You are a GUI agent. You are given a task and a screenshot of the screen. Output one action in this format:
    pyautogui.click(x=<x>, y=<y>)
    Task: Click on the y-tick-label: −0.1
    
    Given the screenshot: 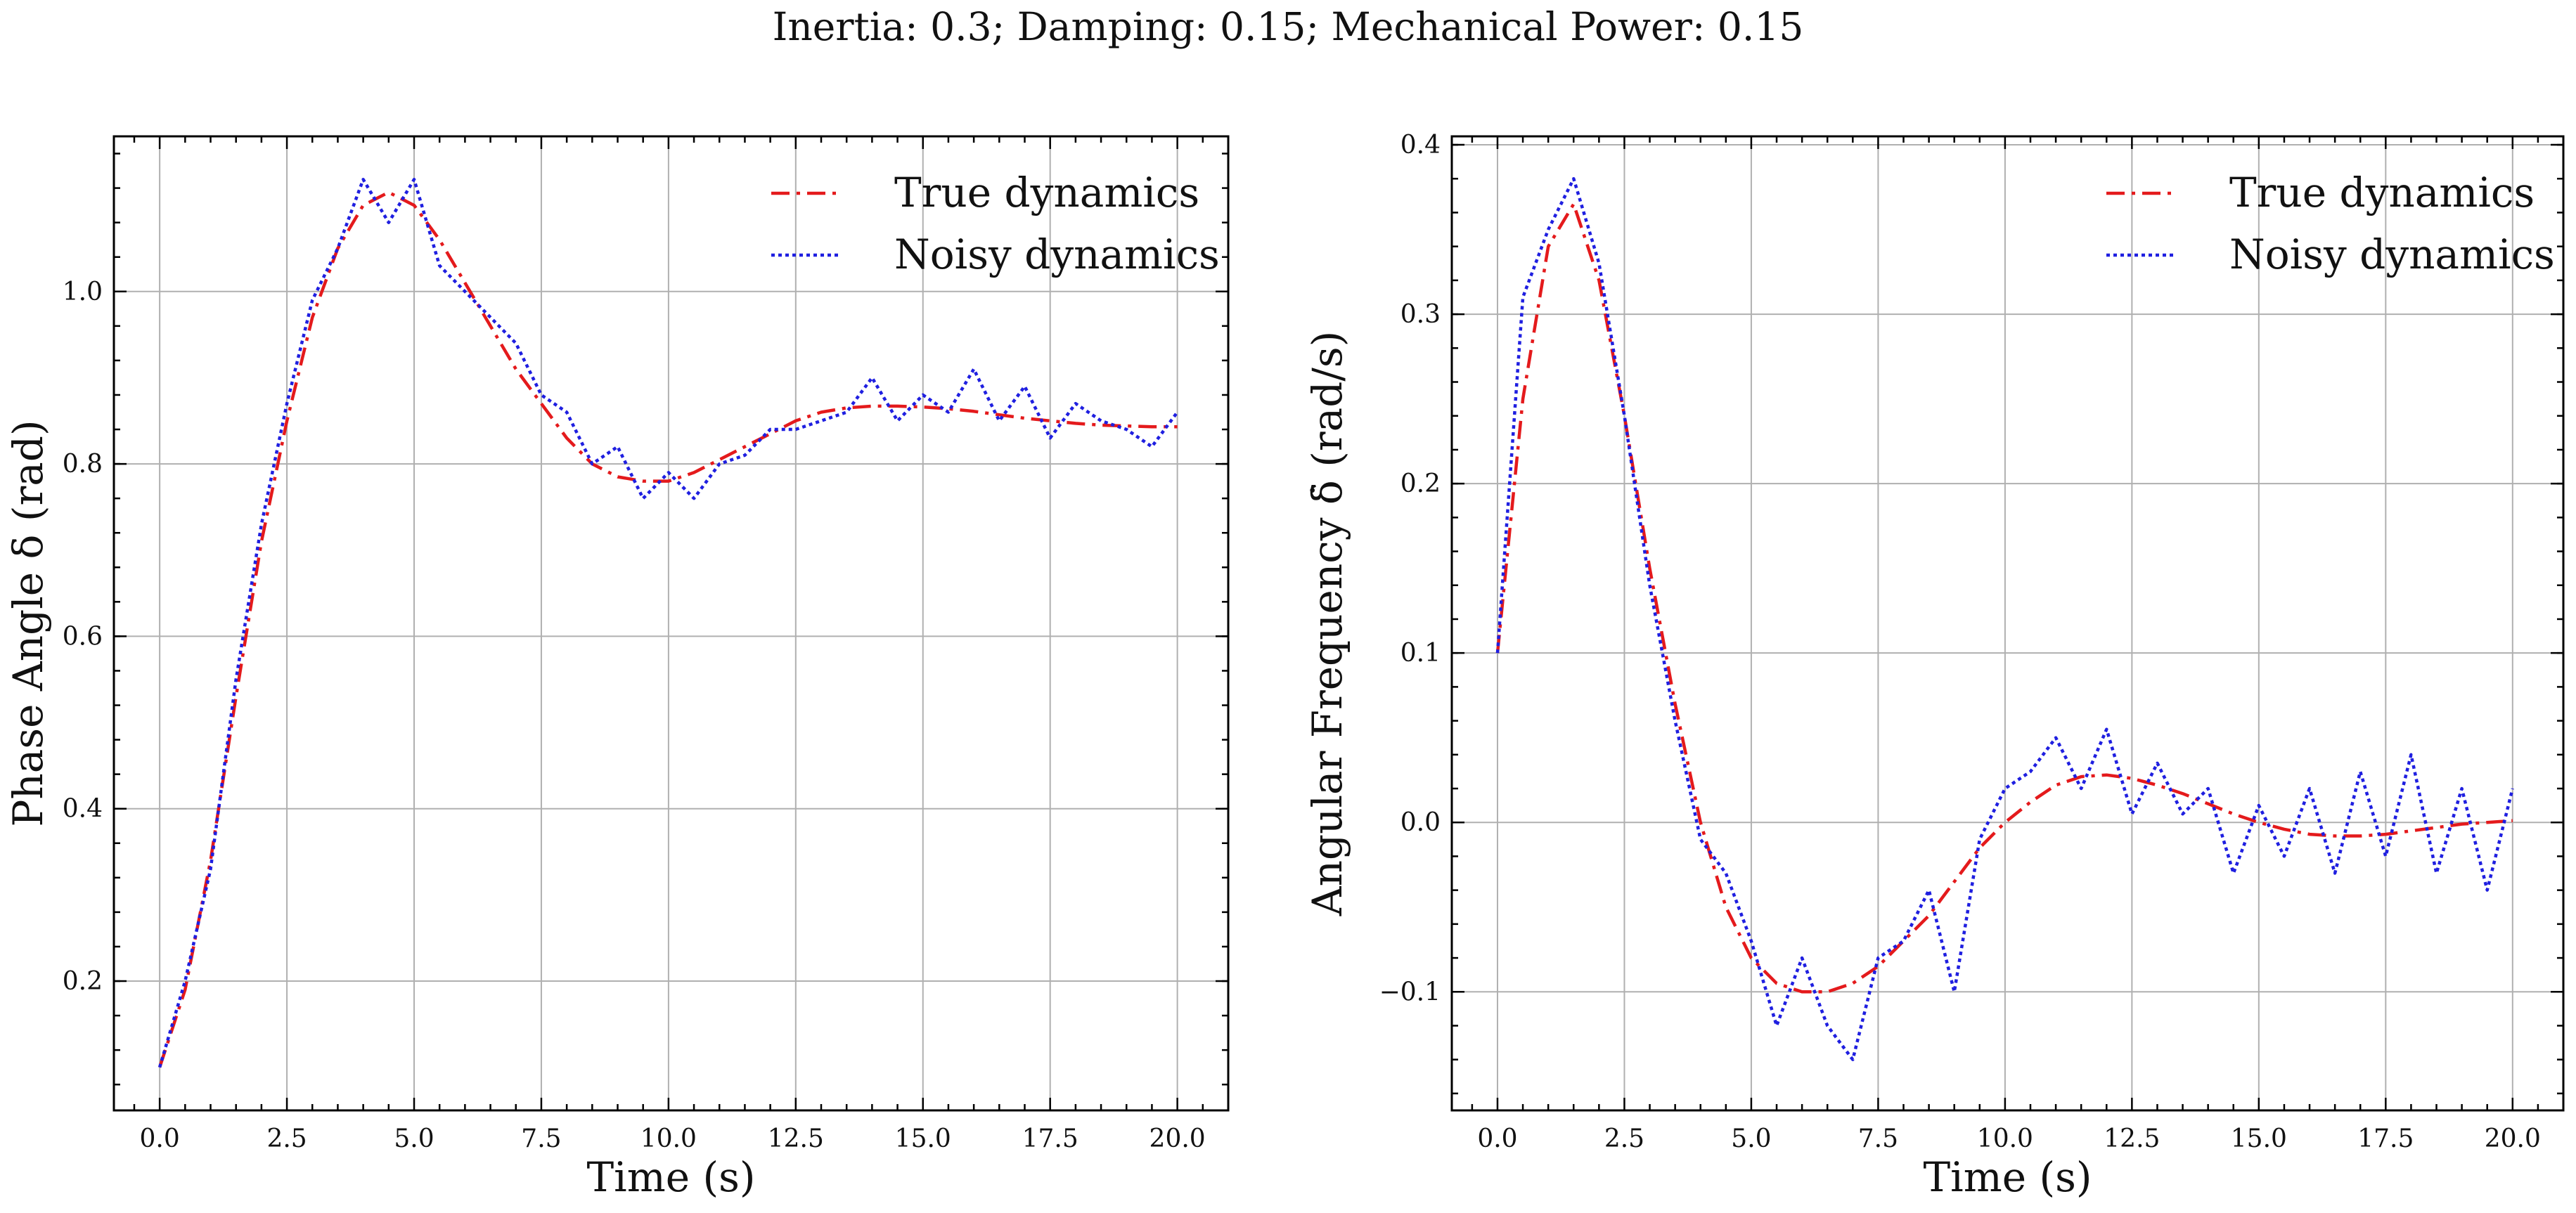 What is the action you would take?
    pyautogui.click(x=1410, y=992)
    